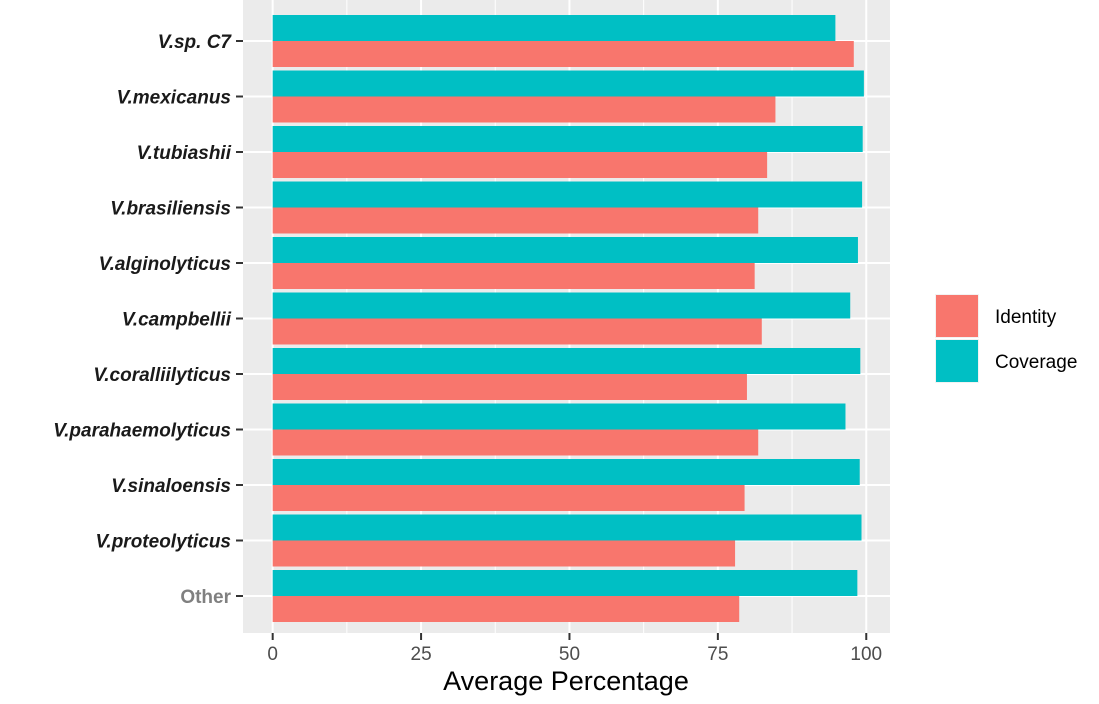  What do you see at coordinates (1036, 362) in the screenshot?
I see `legend-label: Coverage` at bounding box center [1036, 362].